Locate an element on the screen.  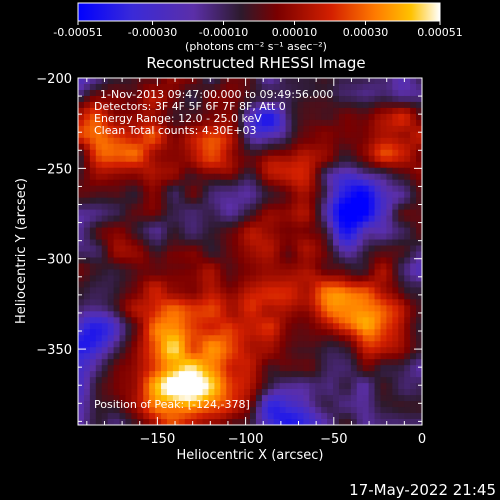
colorbar-tick-label: -0.00010 is located at coordinates (223, 32).